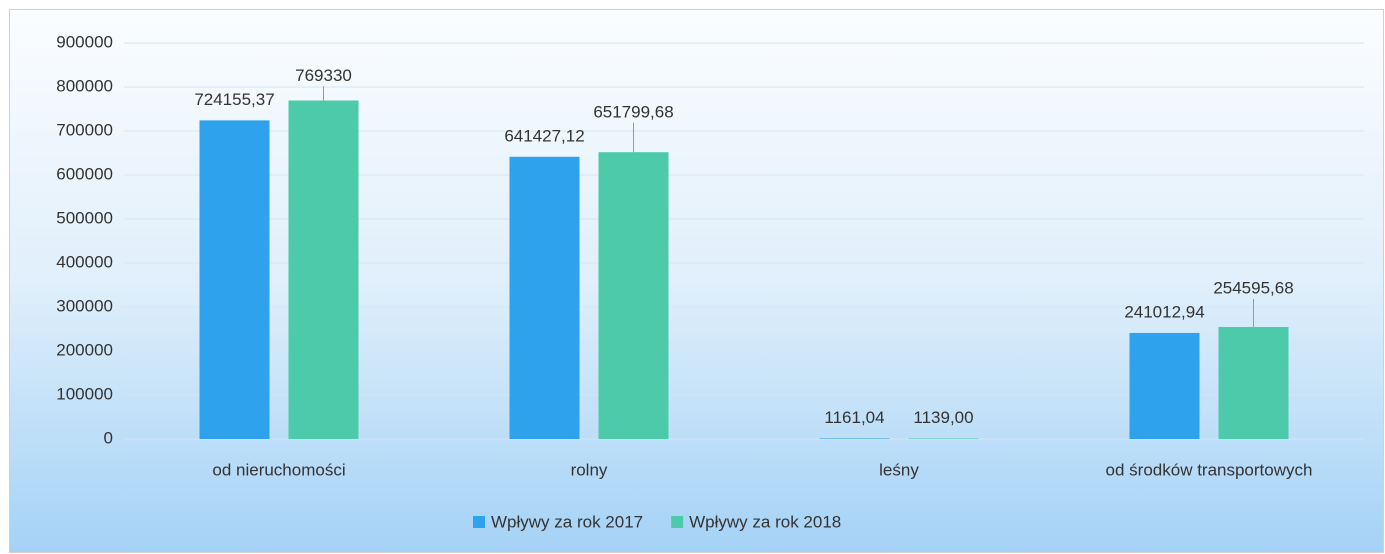  Describe the element at coordinates (84, 305) in the screenshot. I see `y-tick-label: 300000` at that location.